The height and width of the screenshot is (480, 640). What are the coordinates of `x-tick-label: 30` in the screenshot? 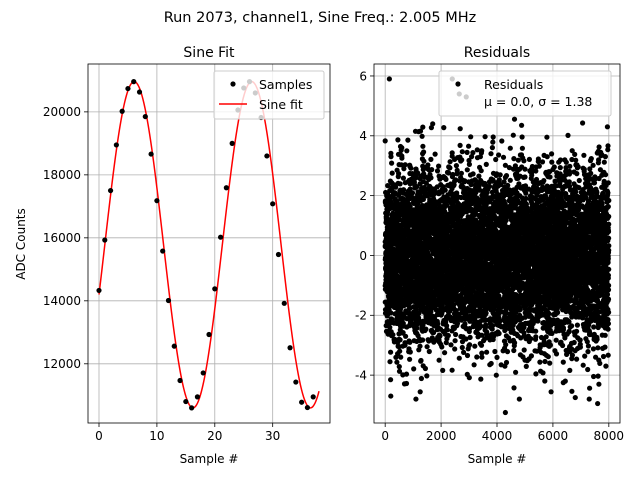 It's located at (272, 436).